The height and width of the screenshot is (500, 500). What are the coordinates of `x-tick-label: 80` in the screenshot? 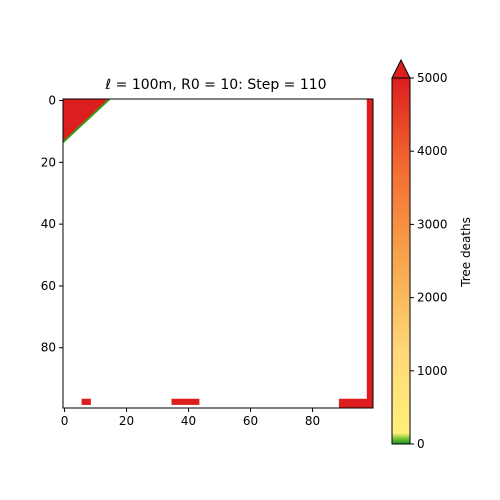 It's located at (312, 421).